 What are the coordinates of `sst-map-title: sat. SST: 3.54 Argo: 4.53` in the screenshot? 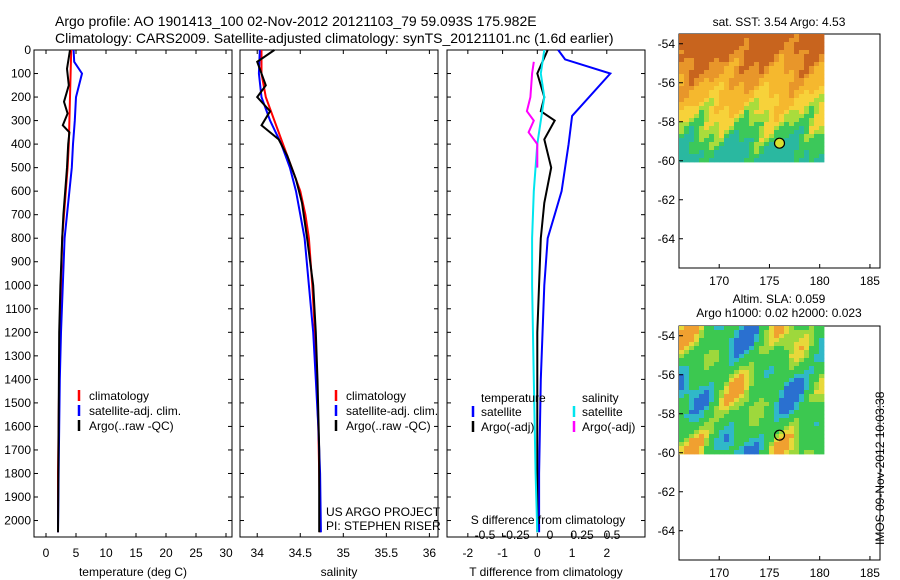 It's located at (779, 22).